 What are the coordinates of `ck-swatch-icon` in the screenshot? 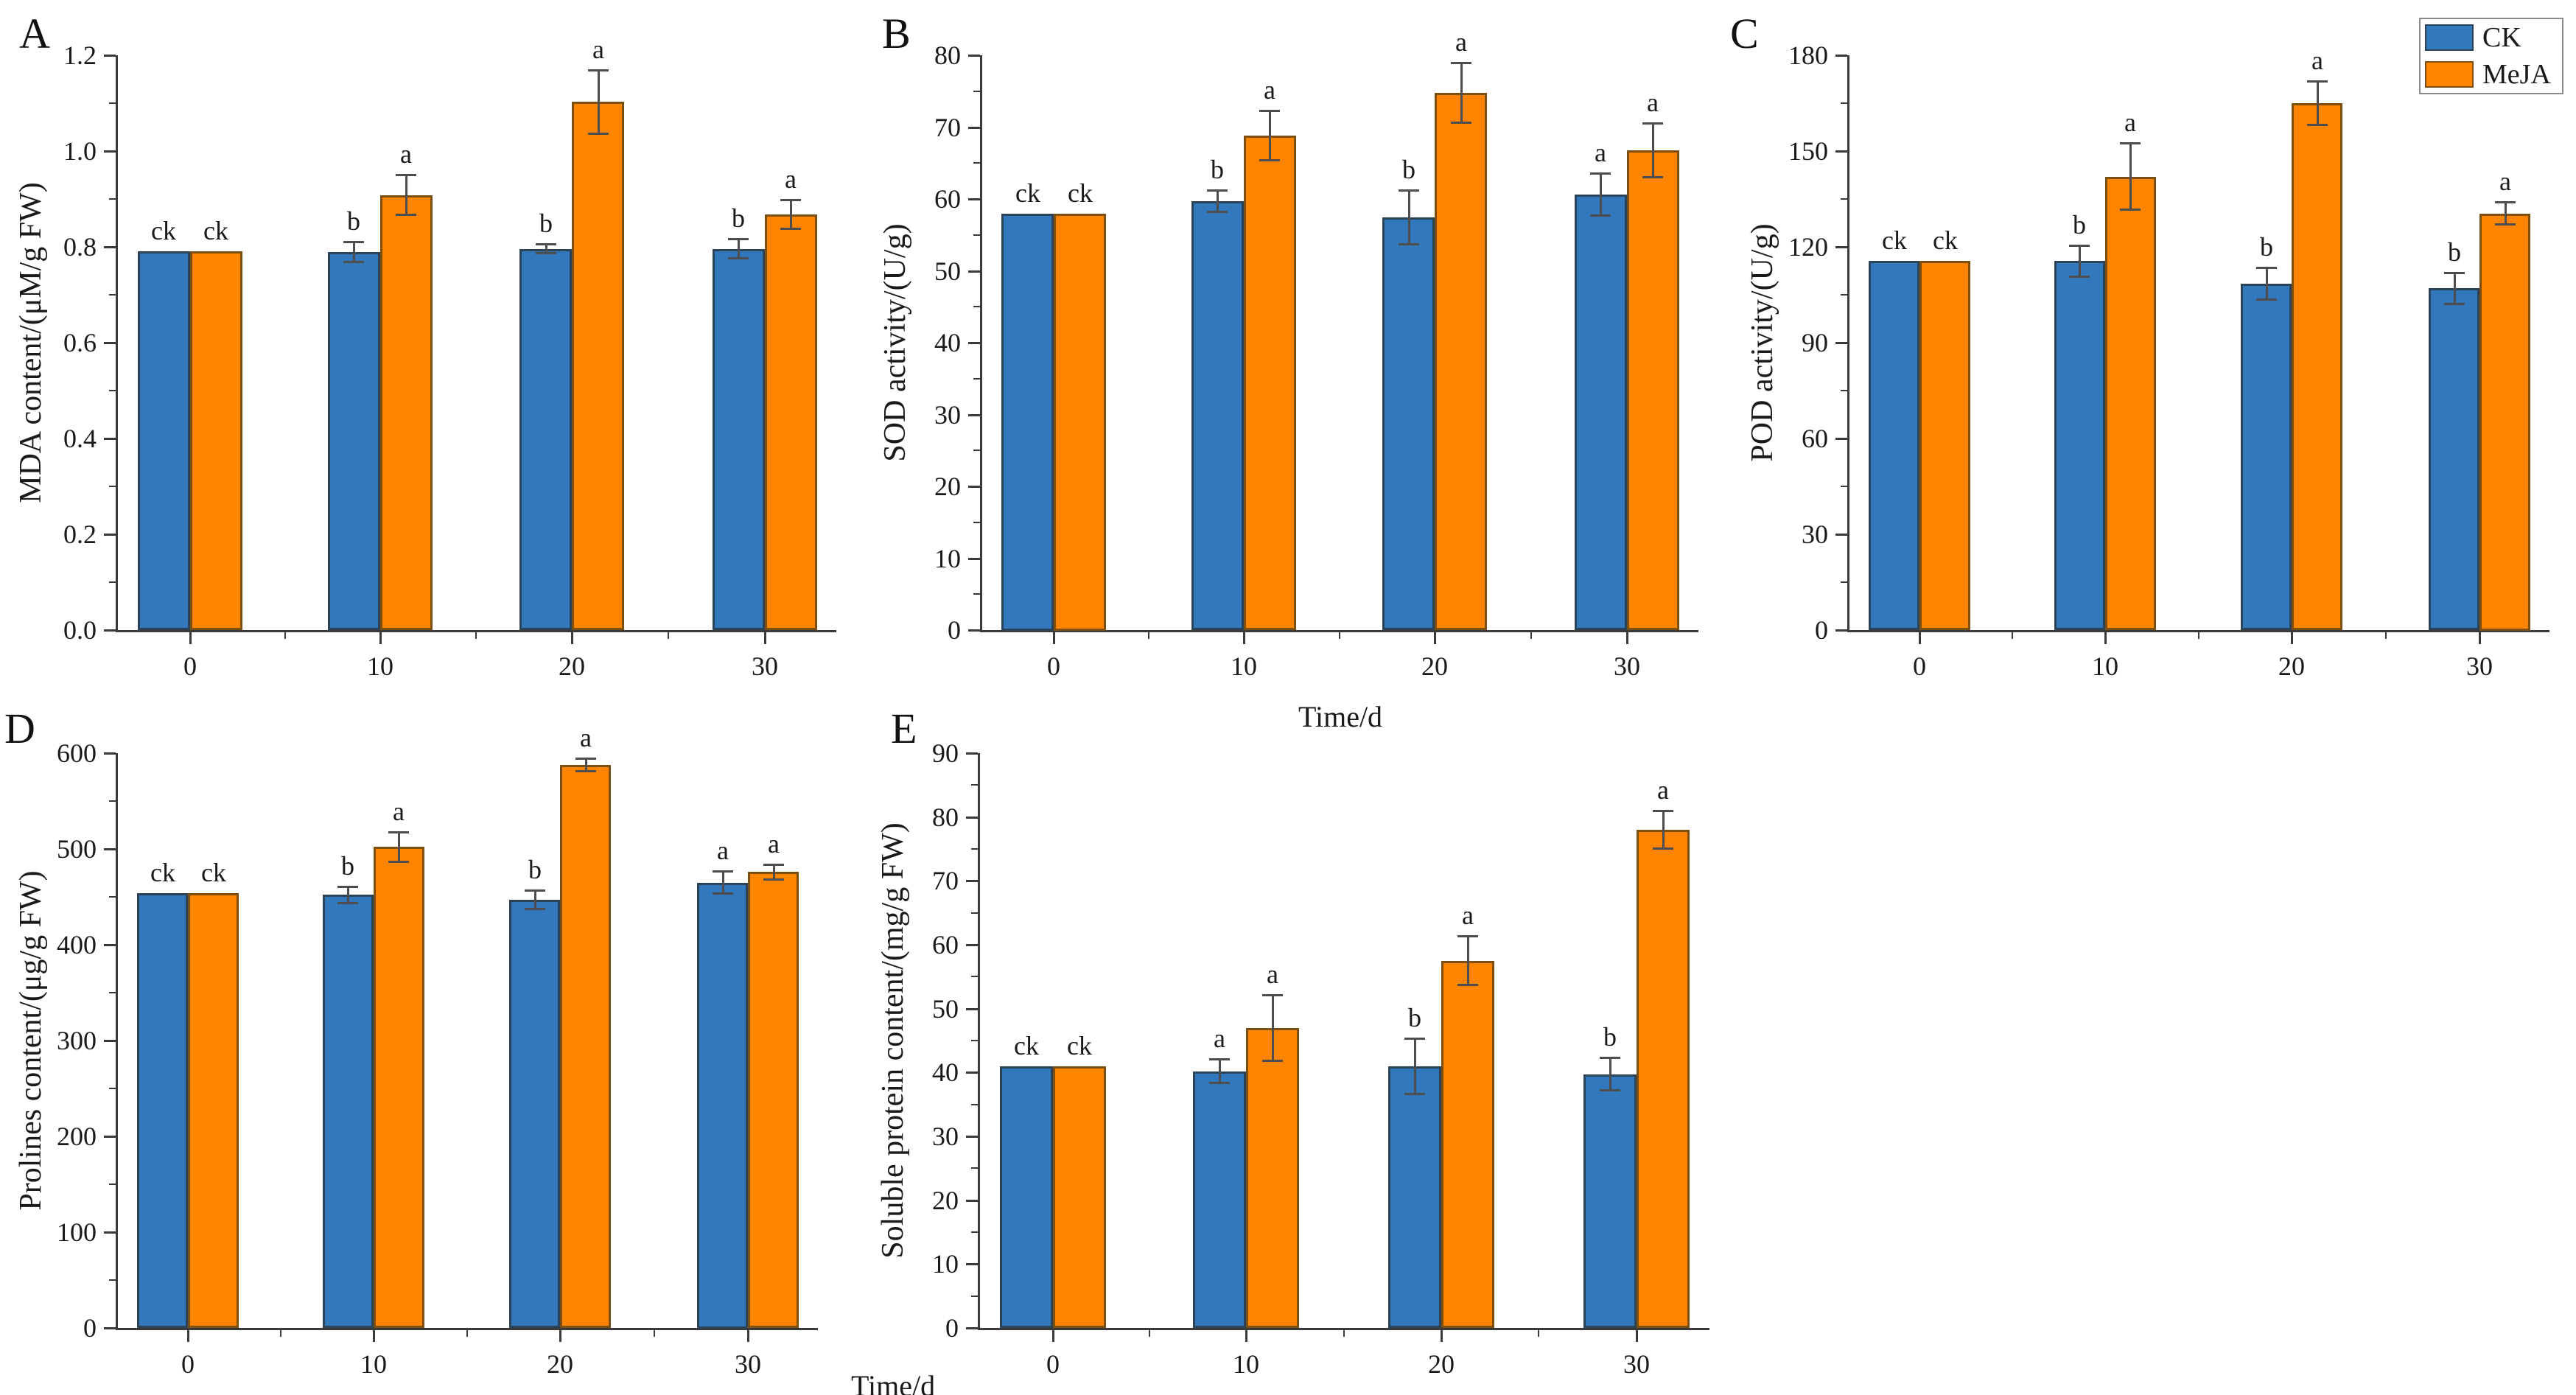 It's located at (2449, 37).